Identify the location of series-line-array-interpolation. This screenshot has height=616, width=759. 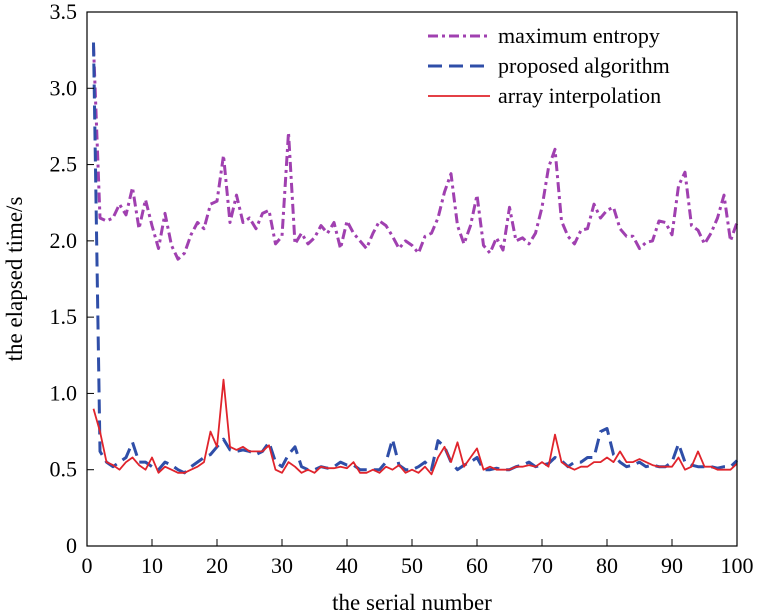
(415, 427).